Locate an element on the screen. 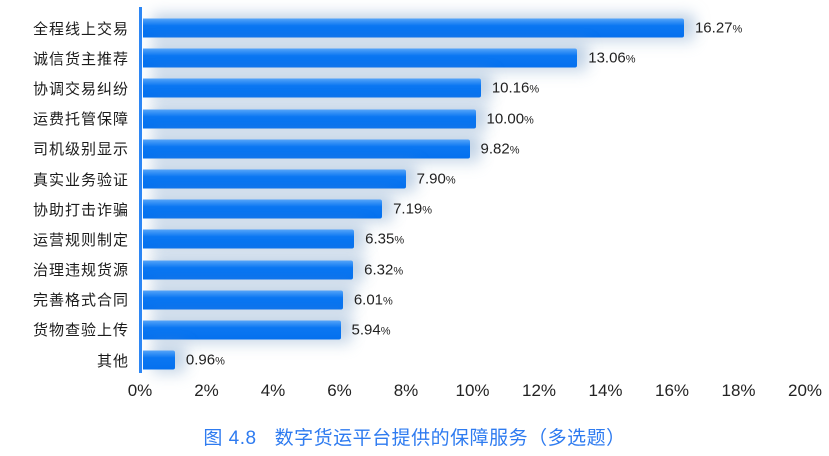 The width and height of the screenshot is (829, 456). bar-row: 其他 0.96% is located at coordinates (414, 360).